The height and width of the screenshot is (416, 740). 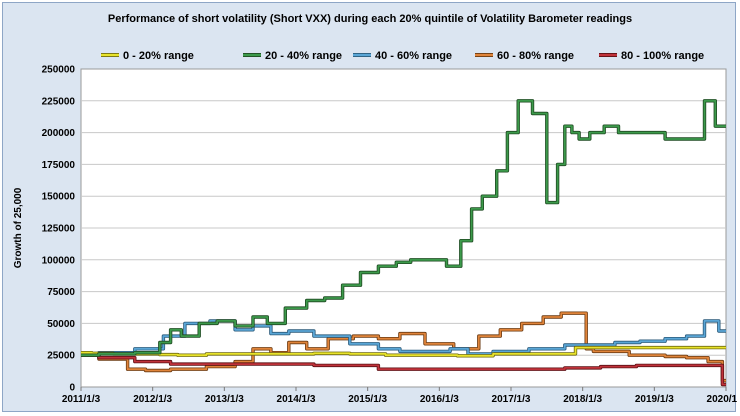 I want to click on x-tick-label: 2014/1/3, so click(x=296, y=399).